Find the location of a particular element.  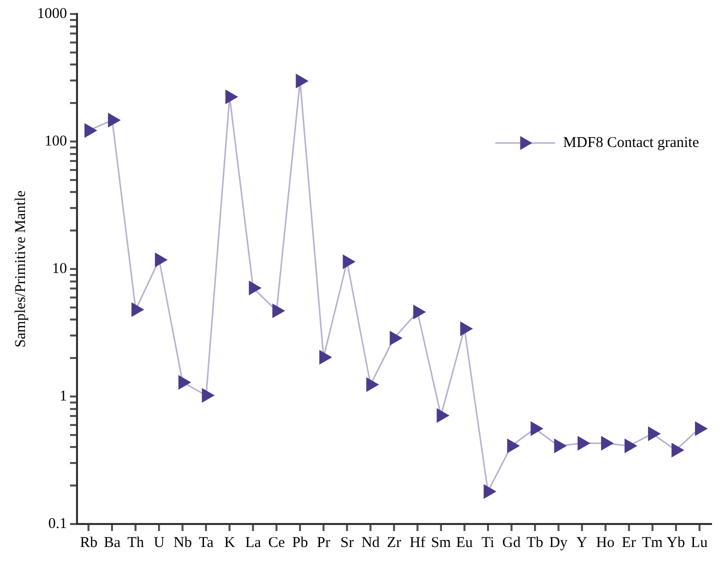

x-tick-label: Y is located at coordinates (582, 542).